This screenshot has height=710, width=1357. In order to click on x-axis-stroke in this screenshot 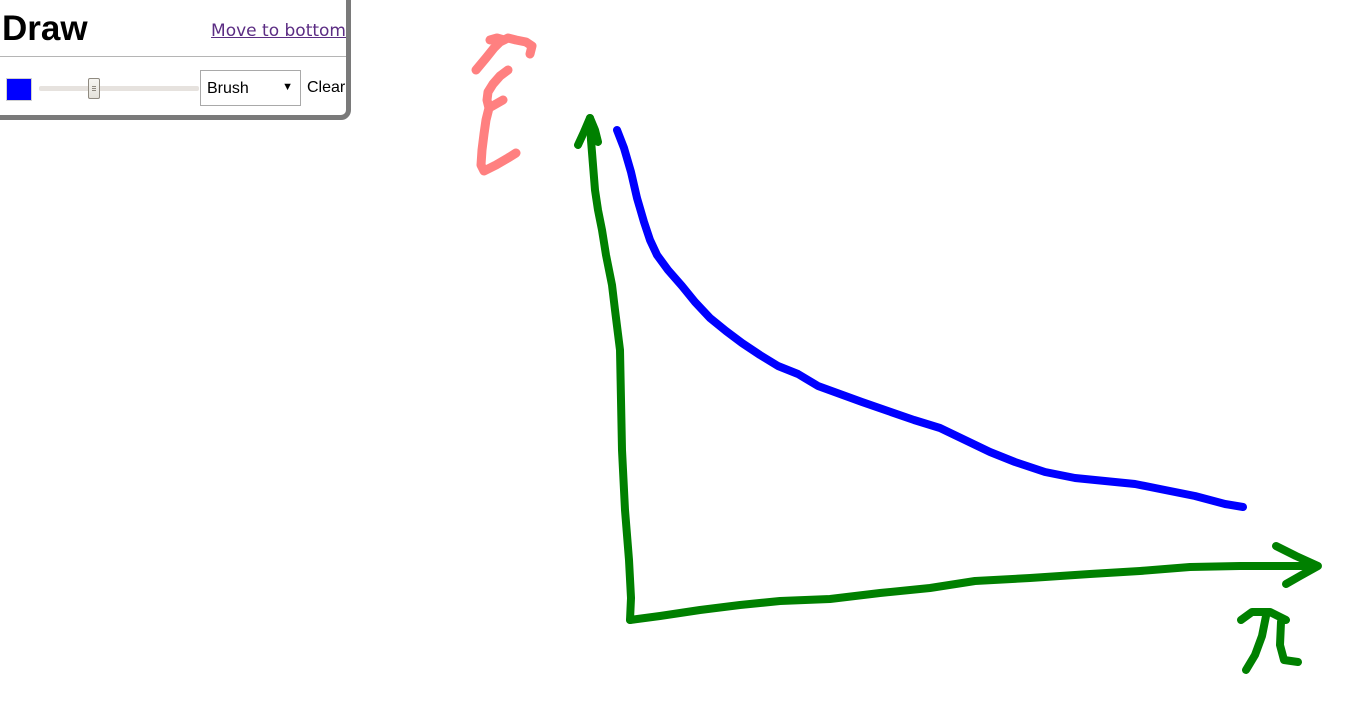, I will do `click(973, 593)`.